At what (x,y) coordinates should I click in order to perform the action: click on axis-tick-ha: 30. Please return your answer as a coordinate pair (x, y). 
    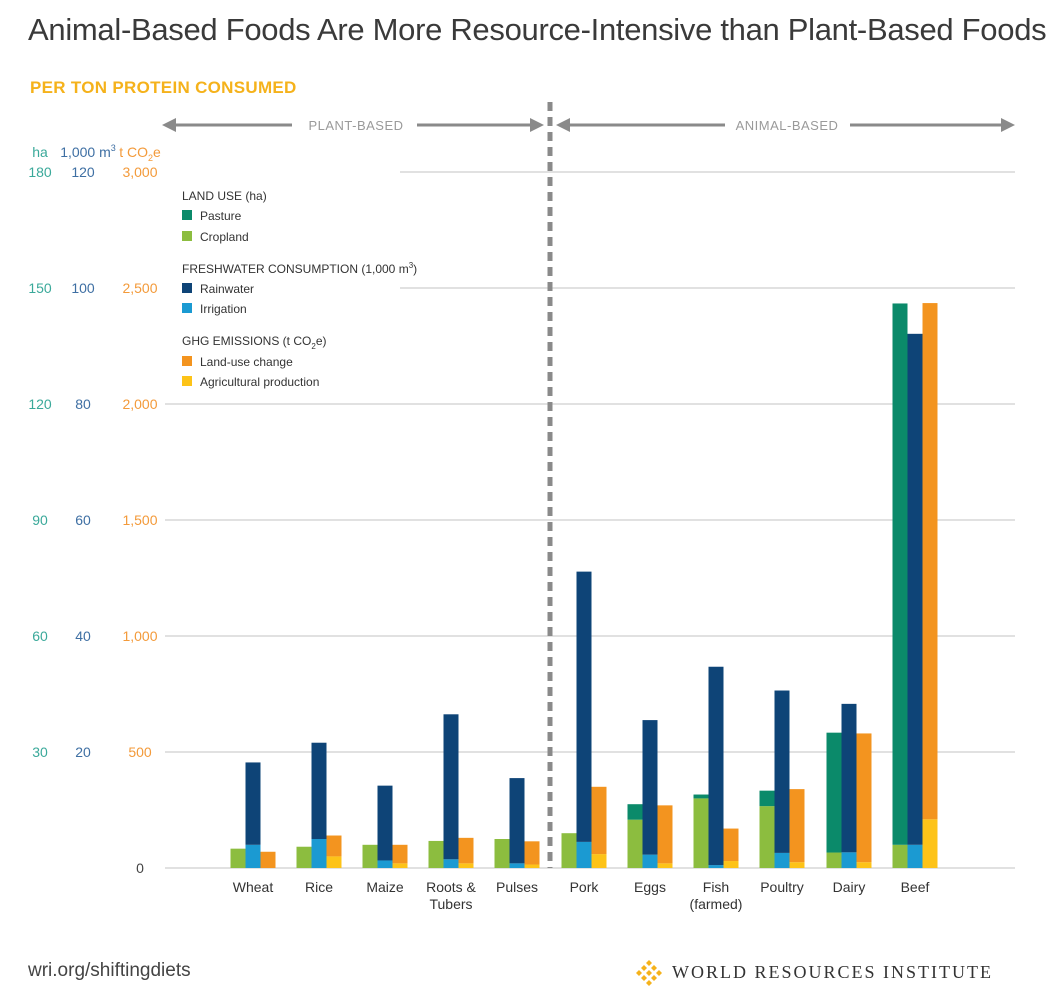
    Looking at the image, I should click on (40, 752).